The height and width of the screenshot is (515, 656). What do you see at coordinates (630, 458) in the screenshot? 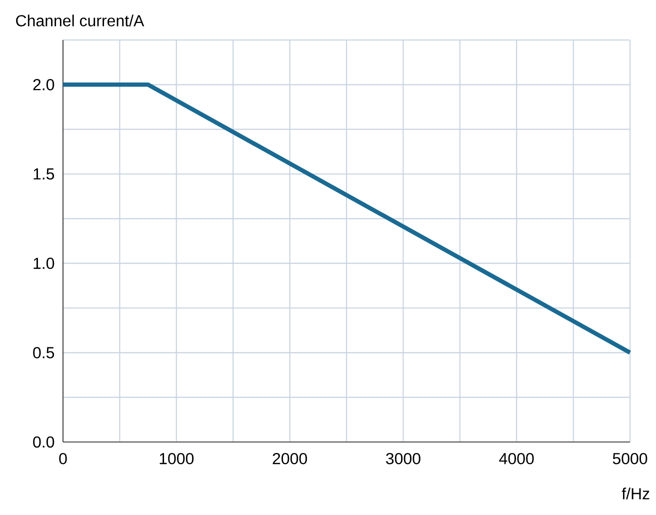
I see `x-tick-label: 5000` at bounding box center [630, 458].